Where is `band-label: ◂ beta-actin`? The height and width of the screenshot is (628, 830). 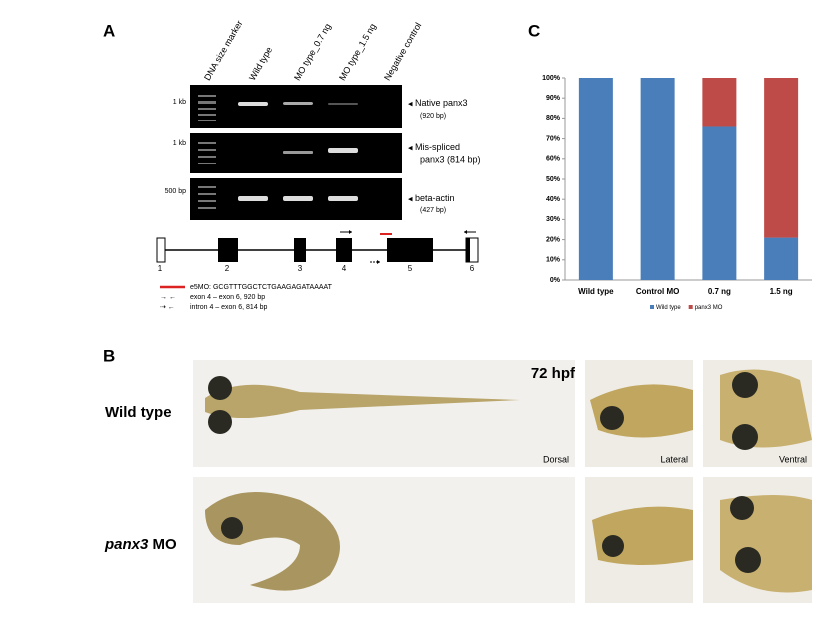
band-label: ◂ beta-actin is located at coordinates (431, 198).